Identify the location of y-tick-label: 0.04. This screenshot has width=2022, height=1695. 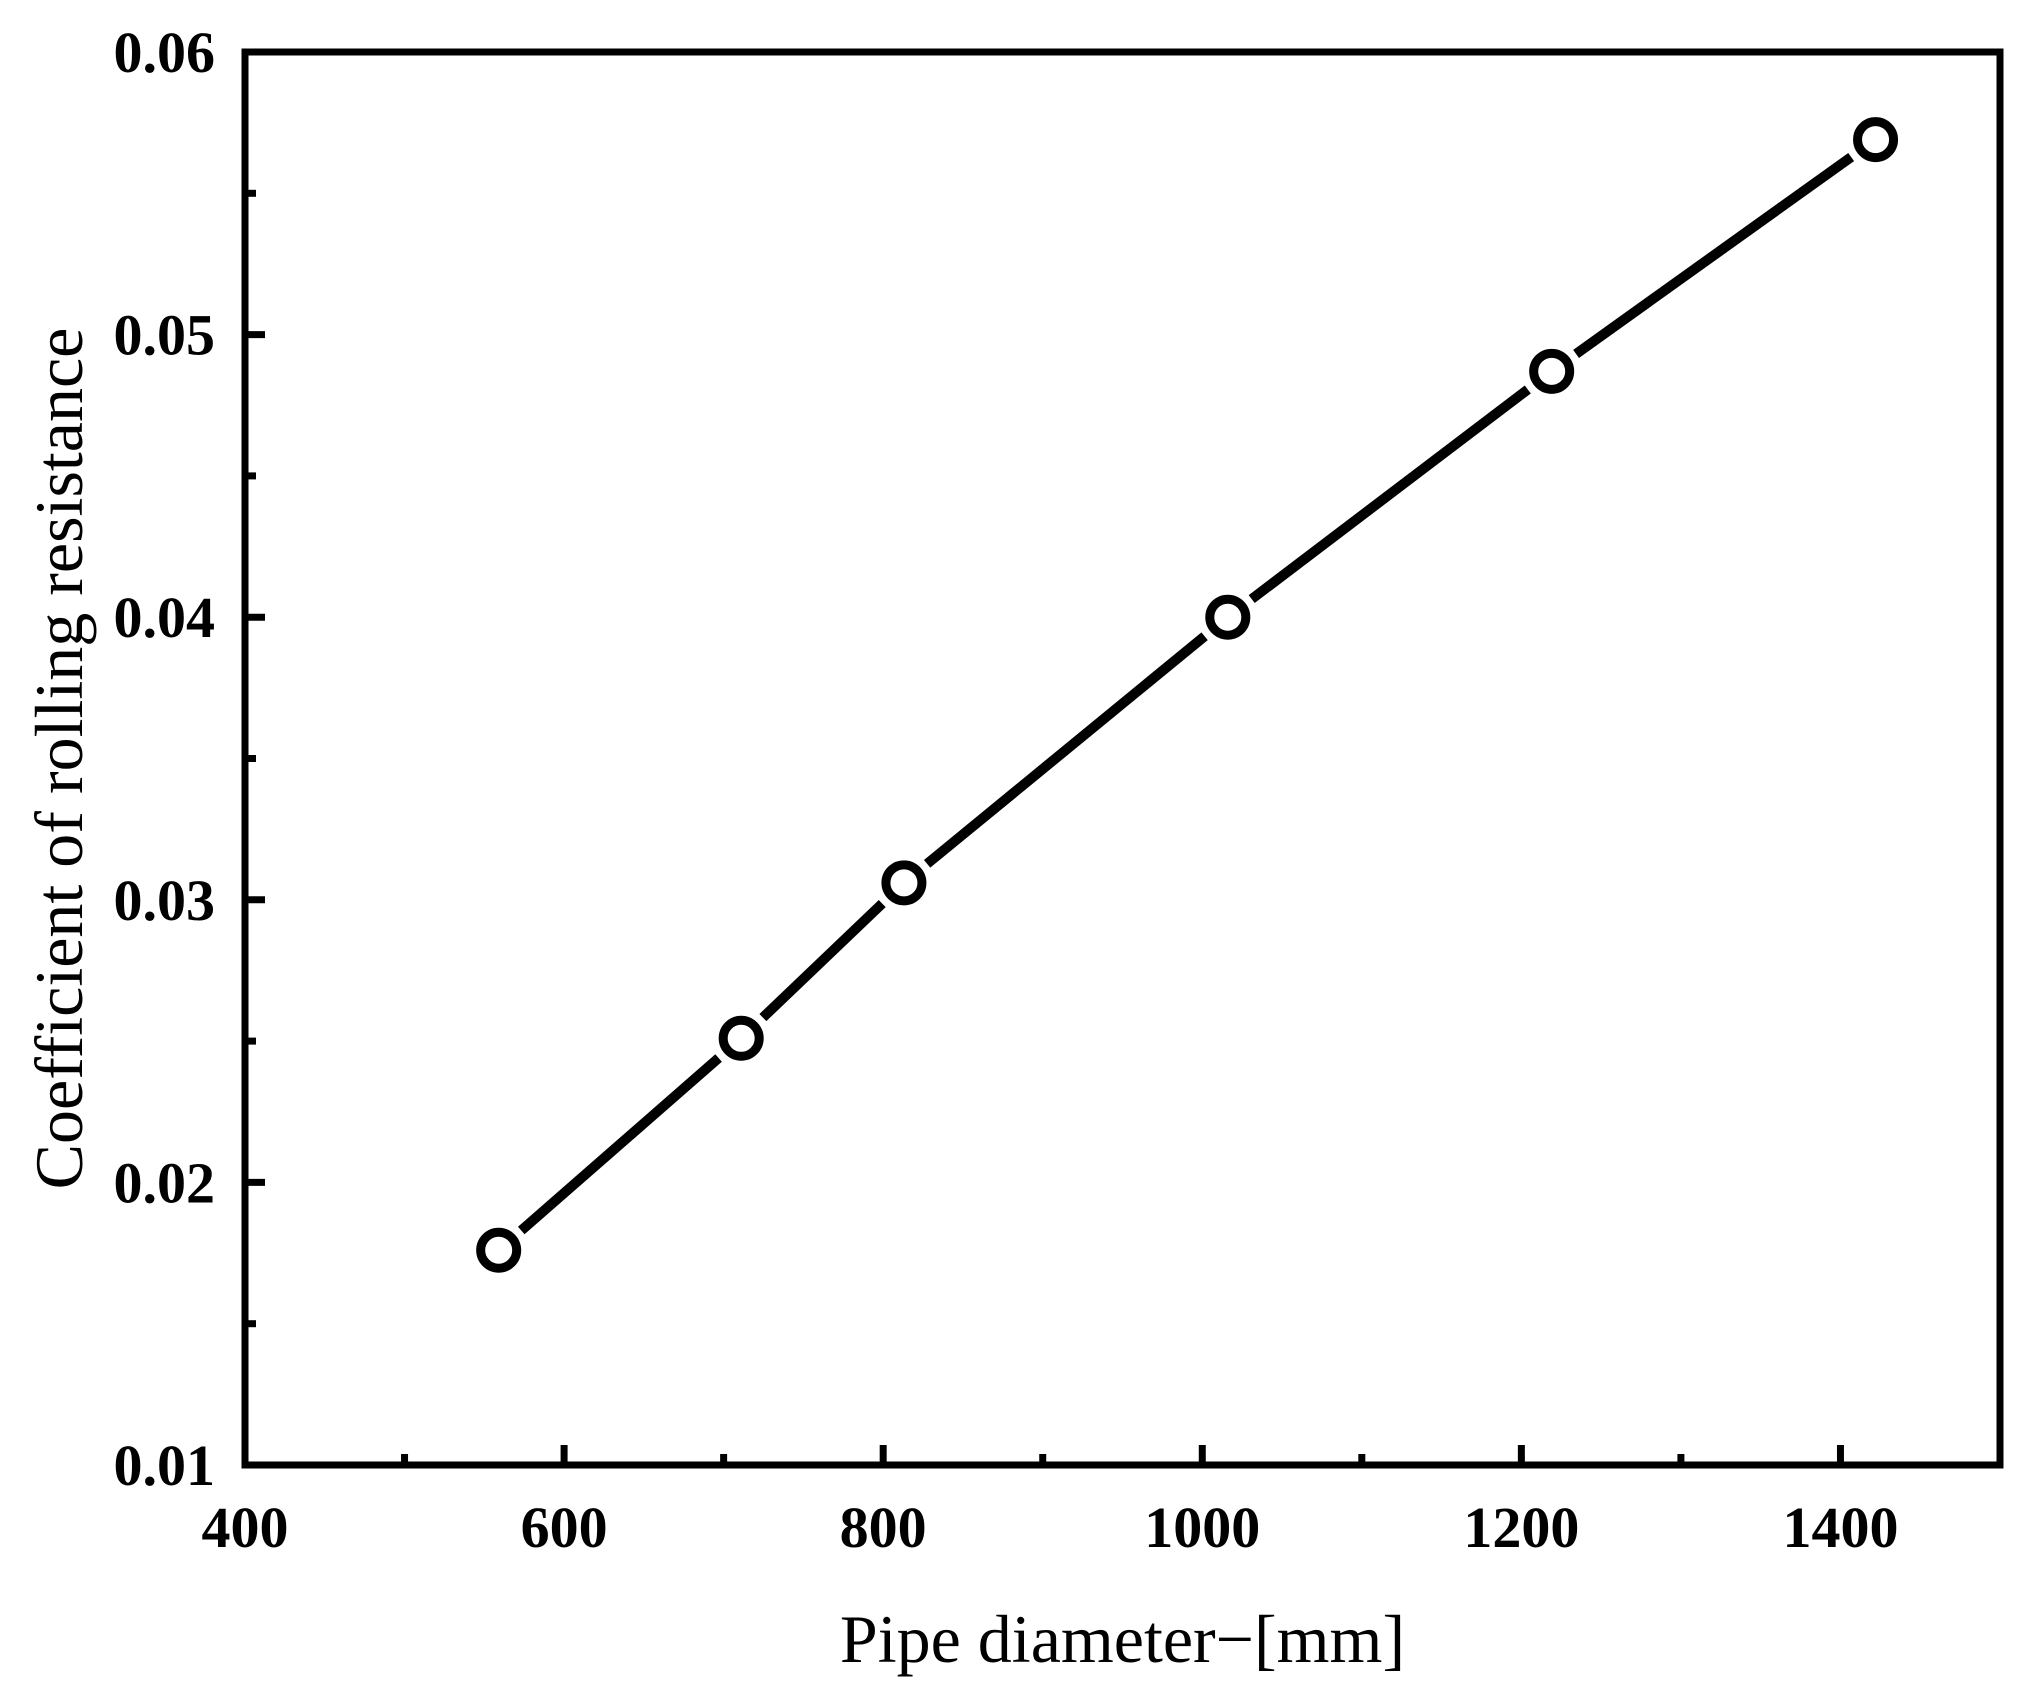
(165, 617).